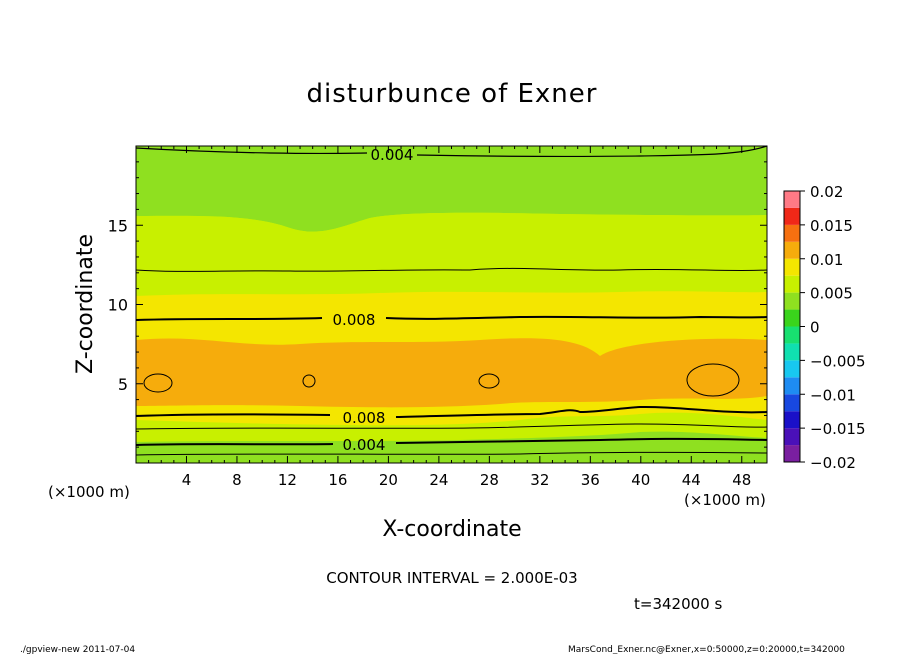 This screenshot has width=904, height=654. What do you see at coordinates (838, 429) in the screenshot?
I see `colorbar-tick-label: −0.015` at bounding box center [838, 429].